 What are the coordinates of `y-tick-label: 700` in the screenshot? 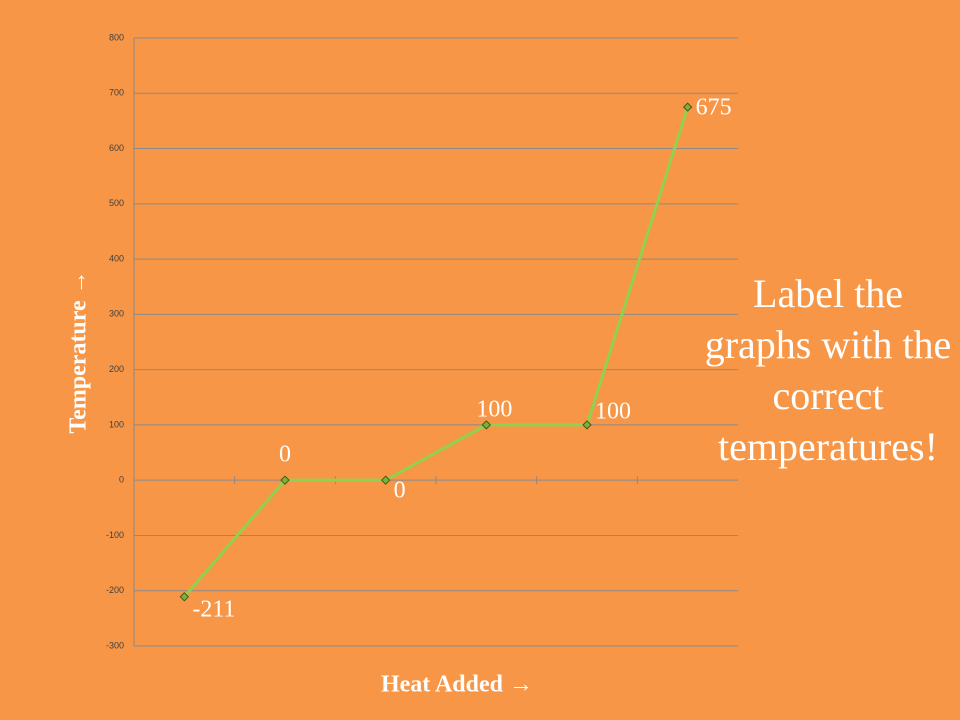 It's located at (116, 93).